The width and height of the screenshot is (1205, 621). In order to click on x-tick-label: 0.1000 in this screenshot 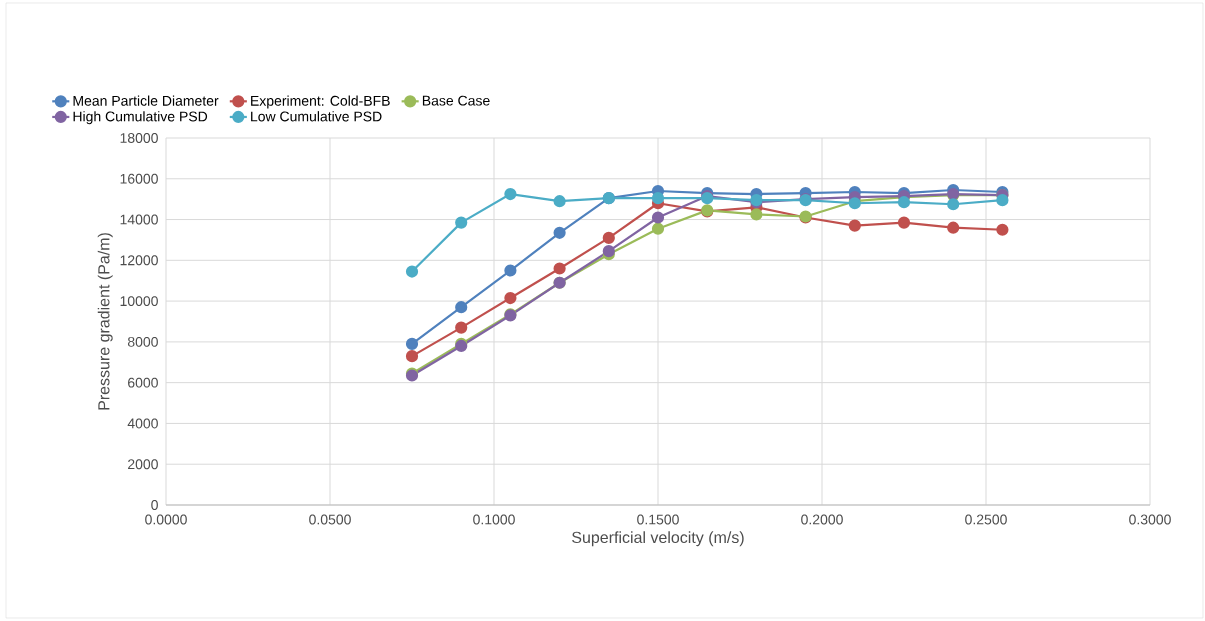, I will do `click(494, 519)`.